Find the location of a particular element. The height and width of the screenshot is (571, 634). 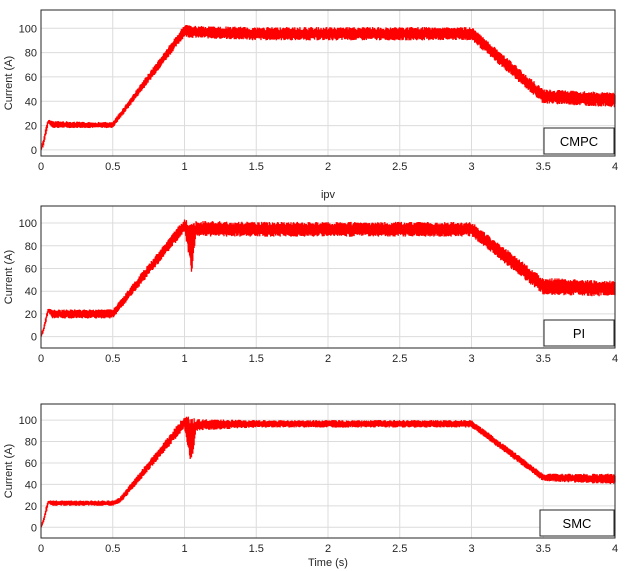

legend-label: SMC is located at coordinates (577, 523).